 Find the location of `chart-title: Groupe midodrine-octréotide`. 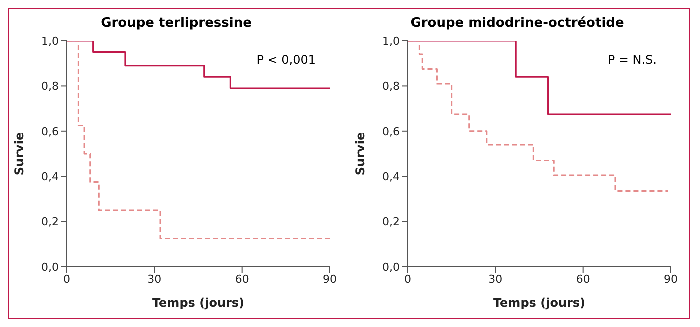

chart-title: Groupe midodrine-octréotide is located at coordinates (518, 24).